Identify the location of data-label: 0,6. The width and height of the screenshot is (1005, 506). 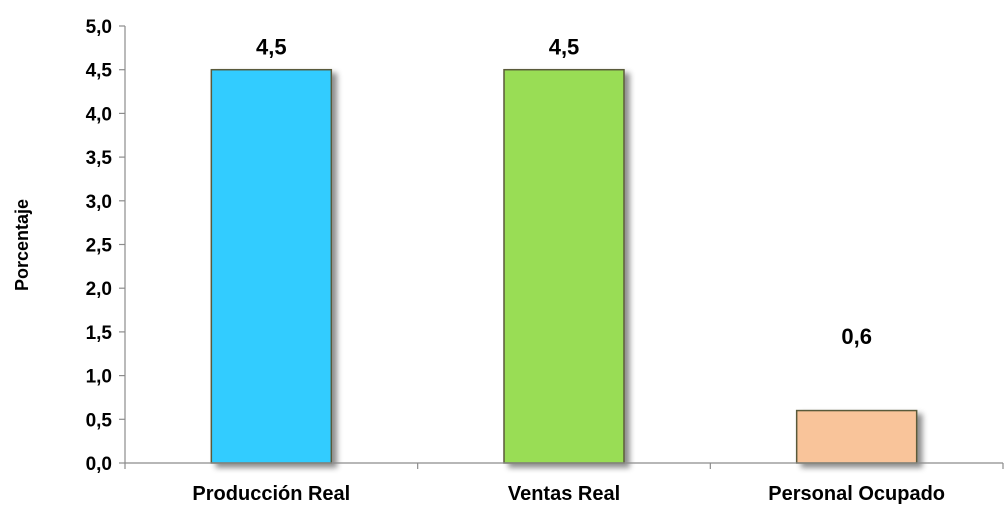
(856, 336).